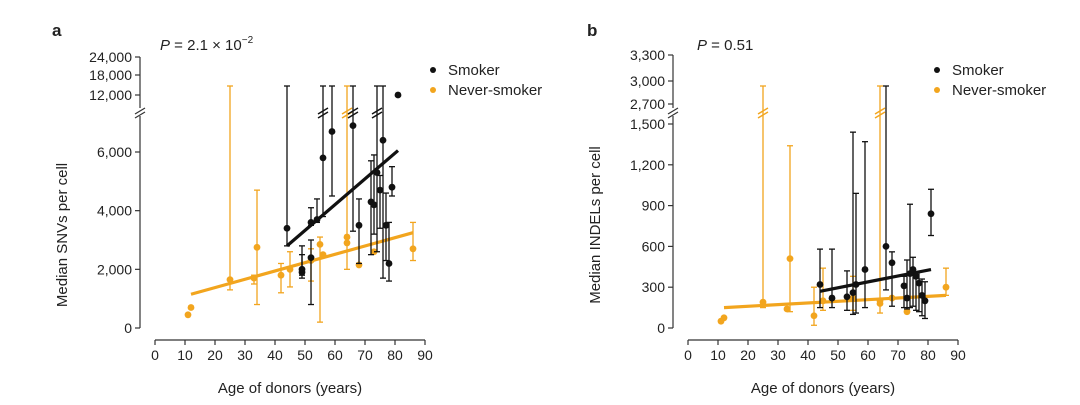  What do you see at coordinates (654, 246) in the screenshot?
I see `y-tick-label: 600` at bounding box center [654, 246].